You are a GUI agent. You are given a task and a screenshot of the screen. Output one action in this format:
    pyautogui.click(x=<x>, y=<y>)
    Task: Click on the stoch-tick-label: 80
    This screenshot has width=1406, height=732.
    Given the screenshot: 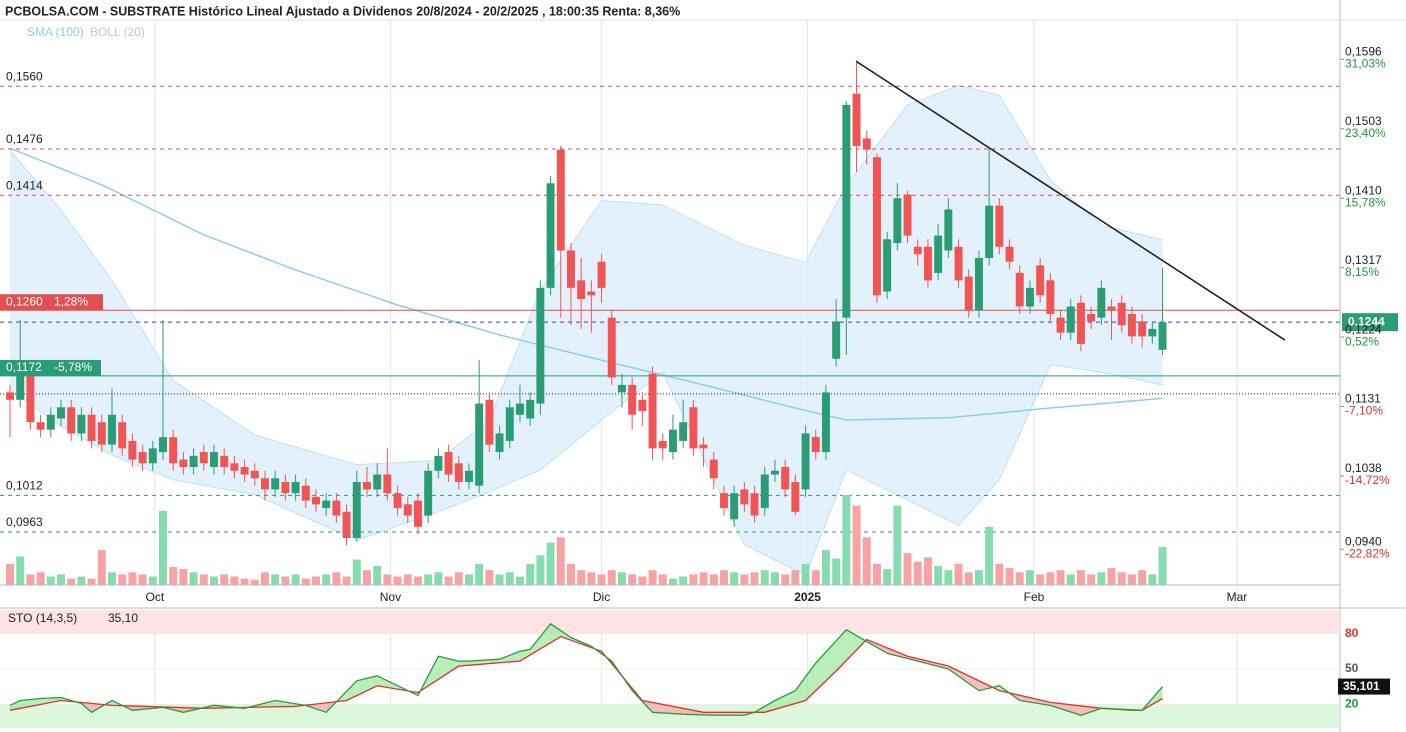 What is the action you would take?
    pyautogui.click(x=1352, y=633)
    